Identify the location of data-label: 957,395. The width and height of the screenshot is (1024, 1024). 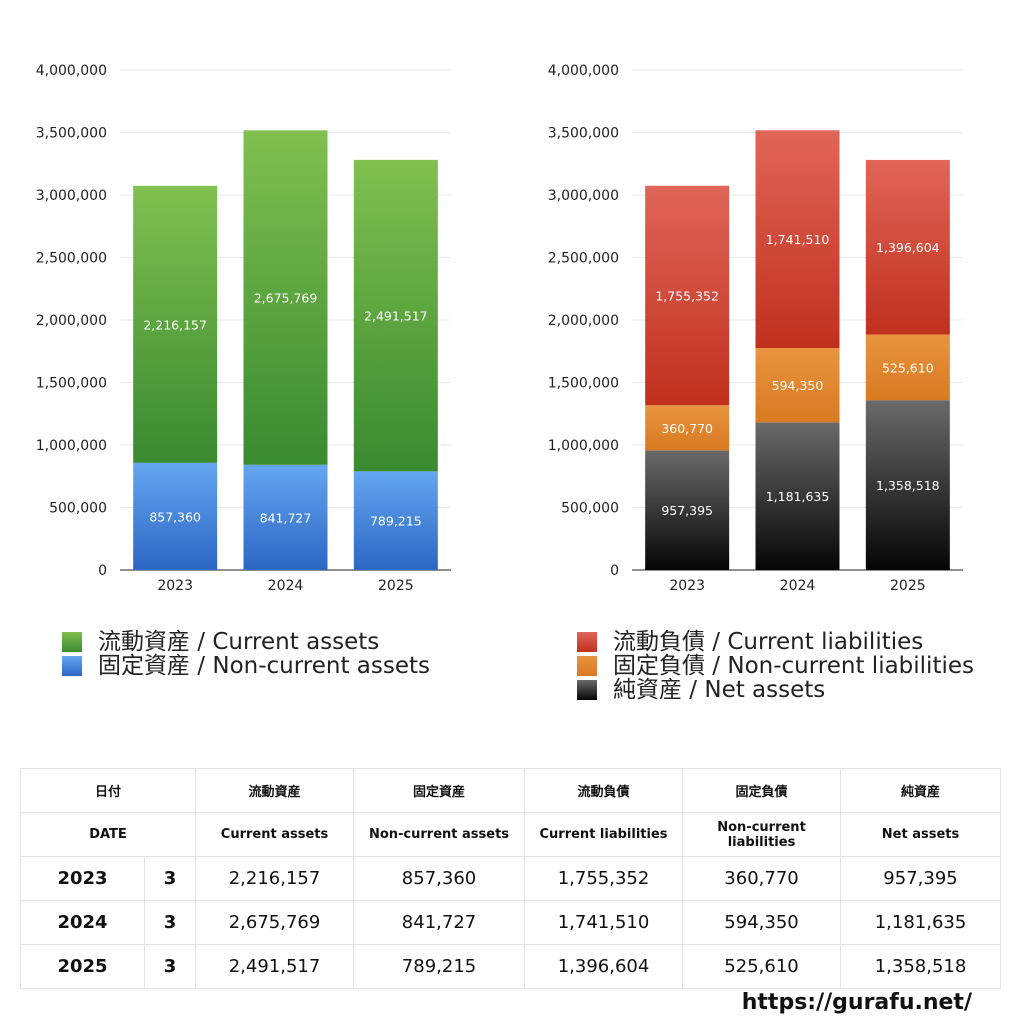
(687, 510).